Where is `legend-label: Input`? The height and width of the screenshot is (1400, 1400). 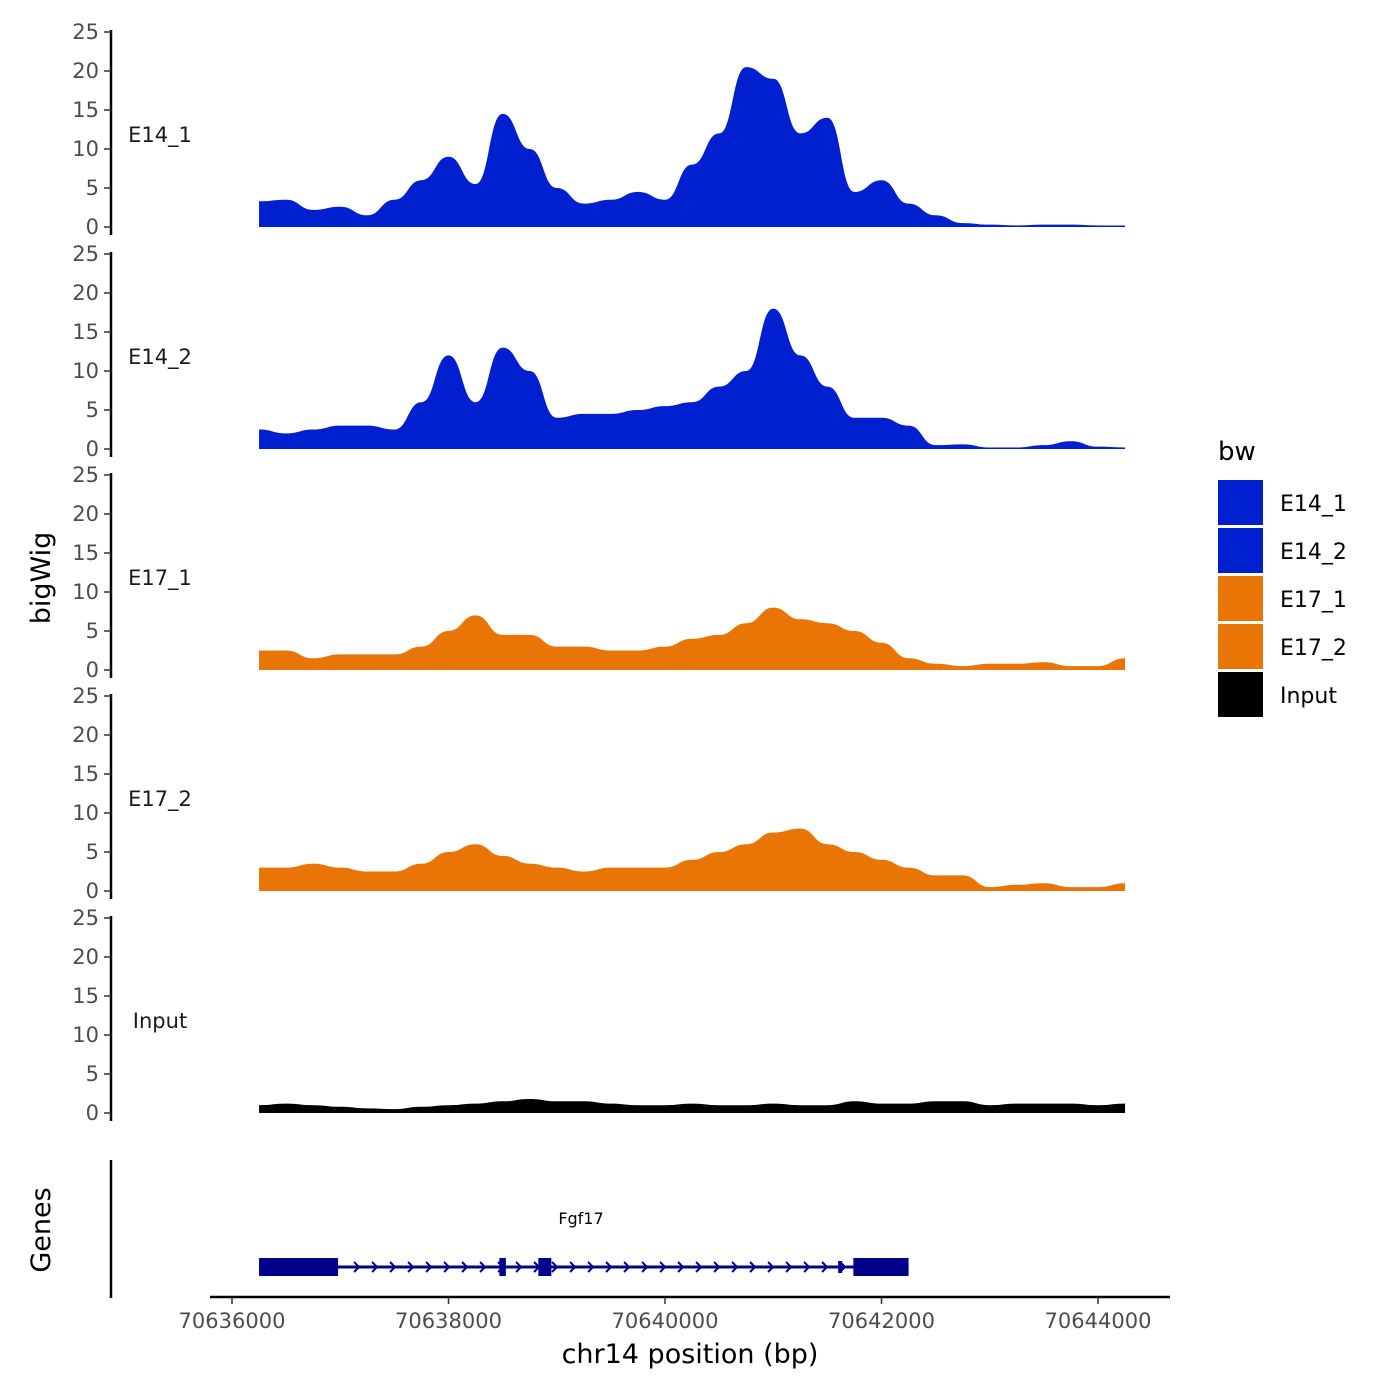 legend-label: Input is located at coordinates (1308, 696).